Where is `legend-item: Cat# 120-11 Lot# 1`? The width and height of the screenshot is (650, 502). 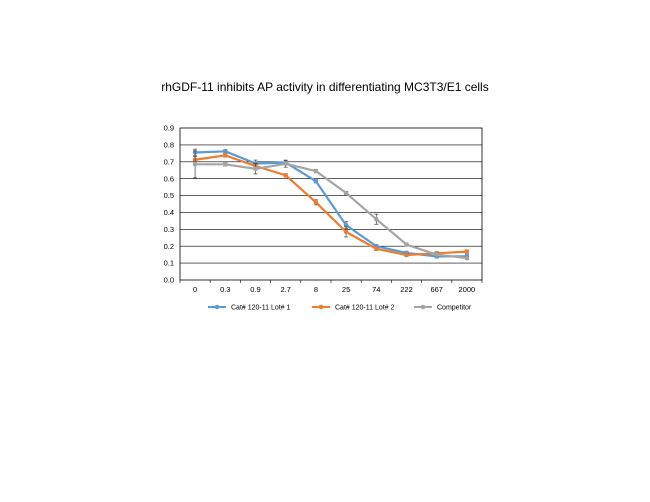
legend-item: Cat# 120-11 Lot# 1 is located at coordinates (249, 308).